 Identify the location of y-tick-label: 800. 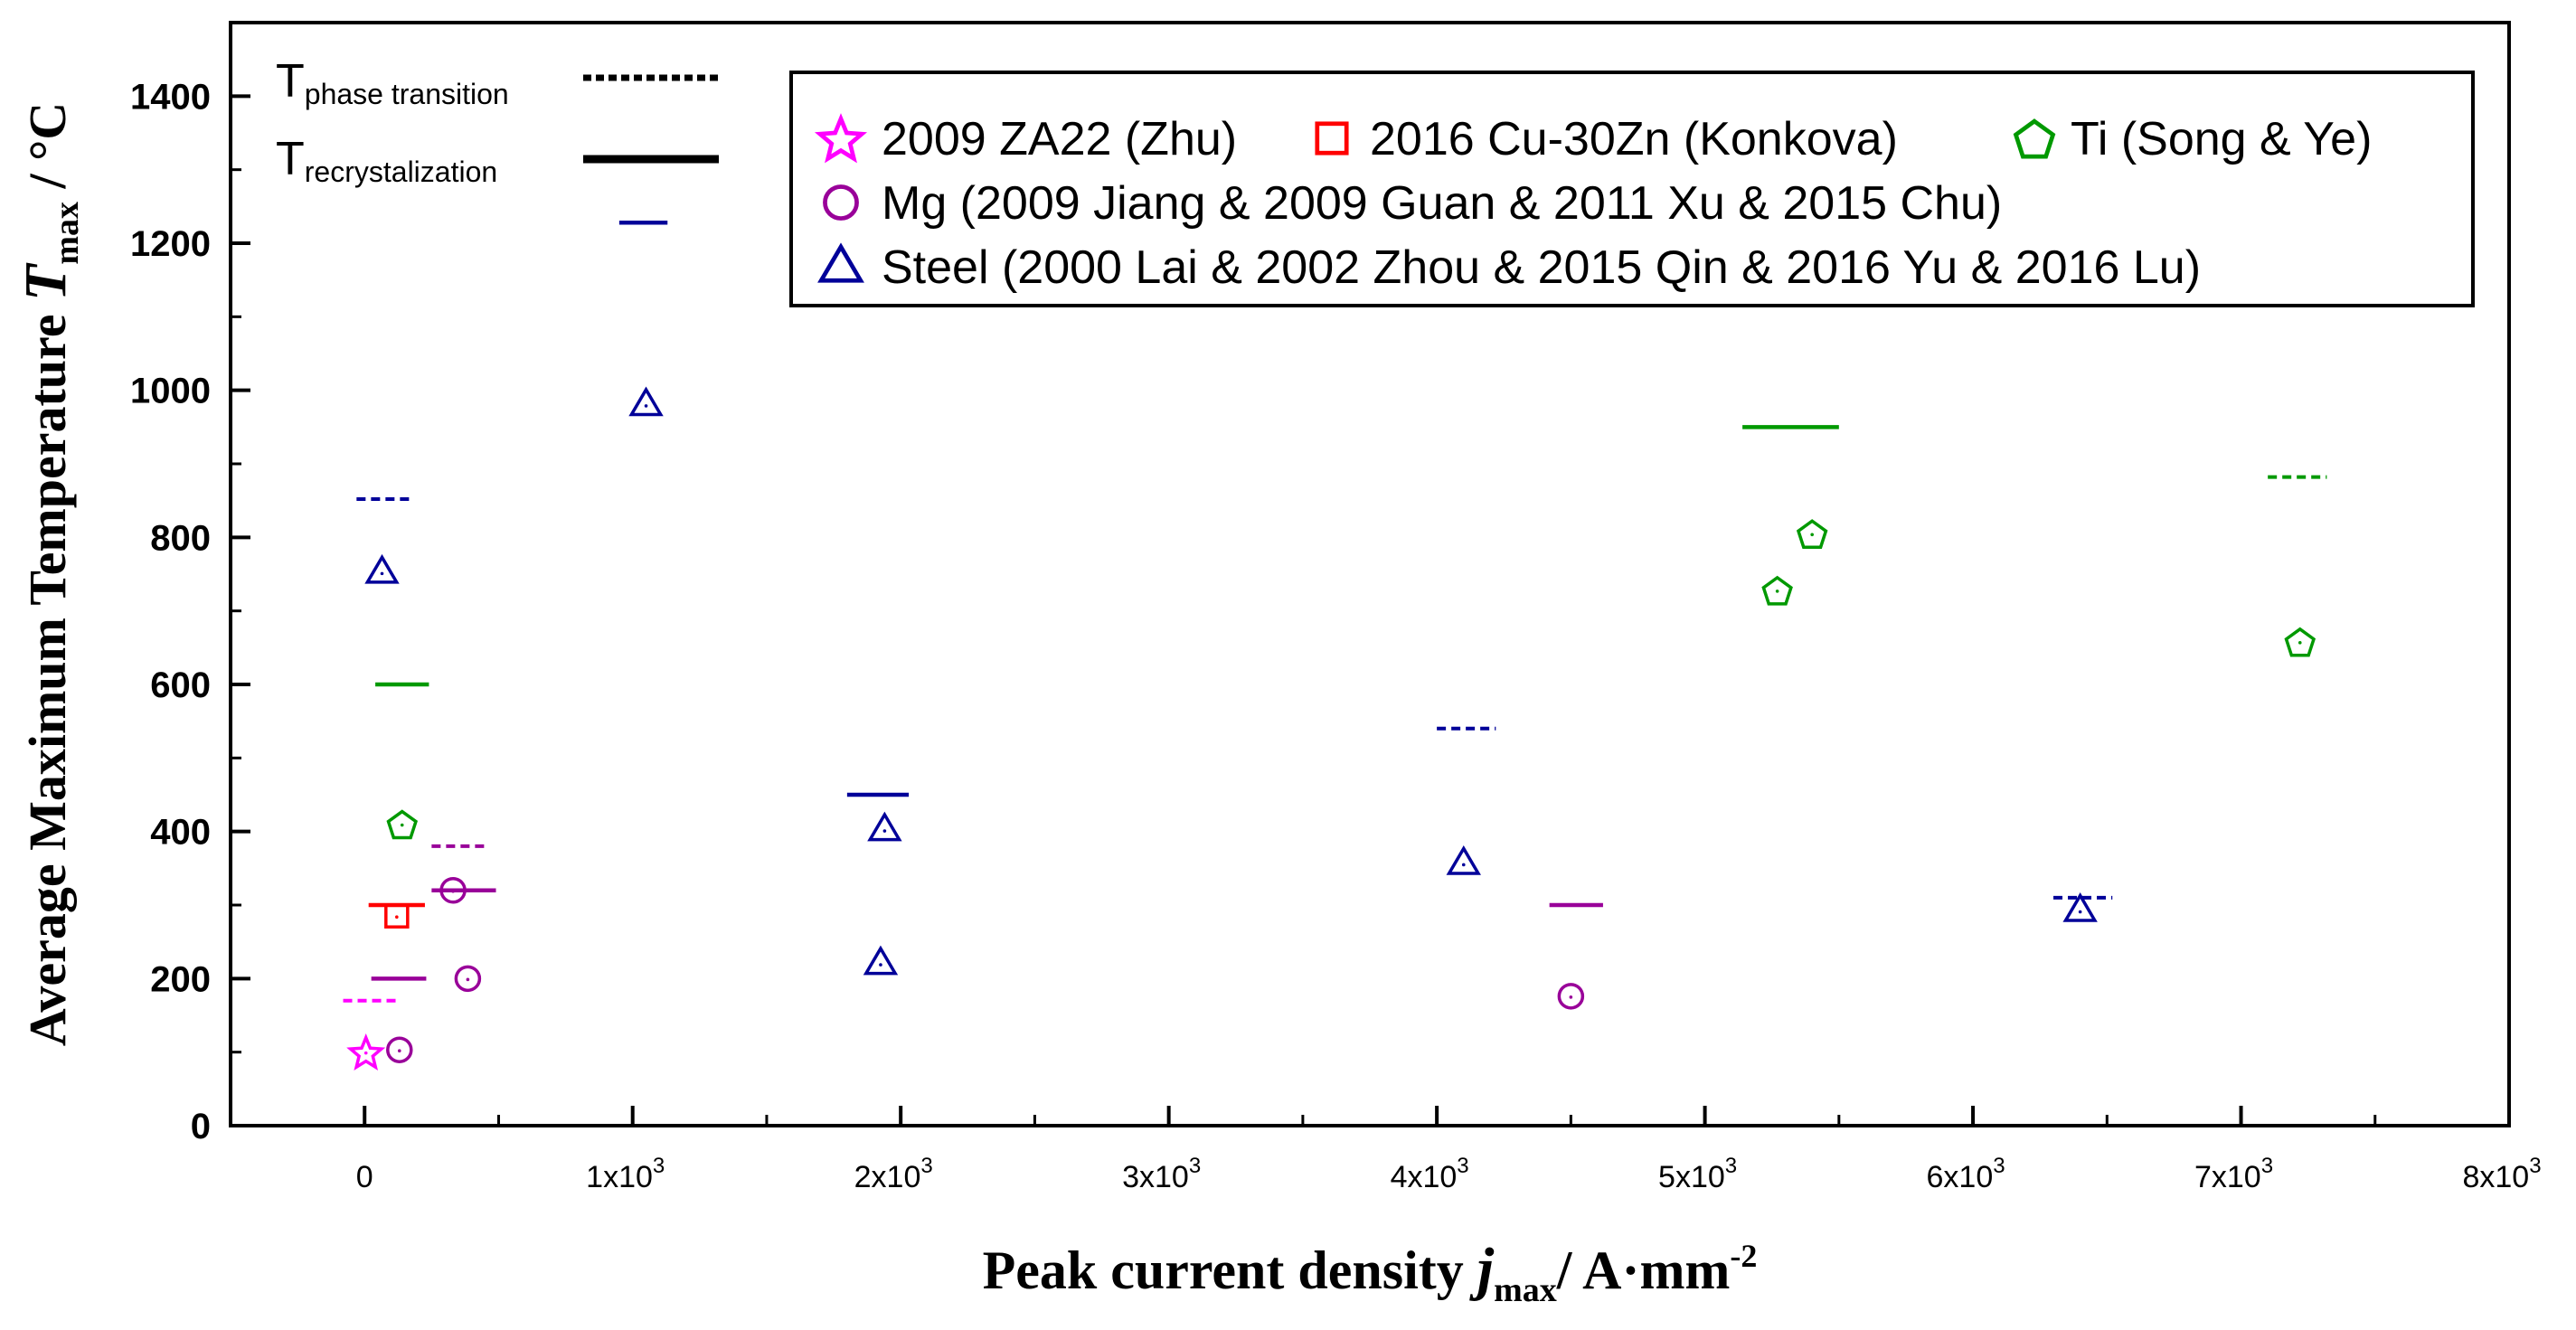
(181, 538).